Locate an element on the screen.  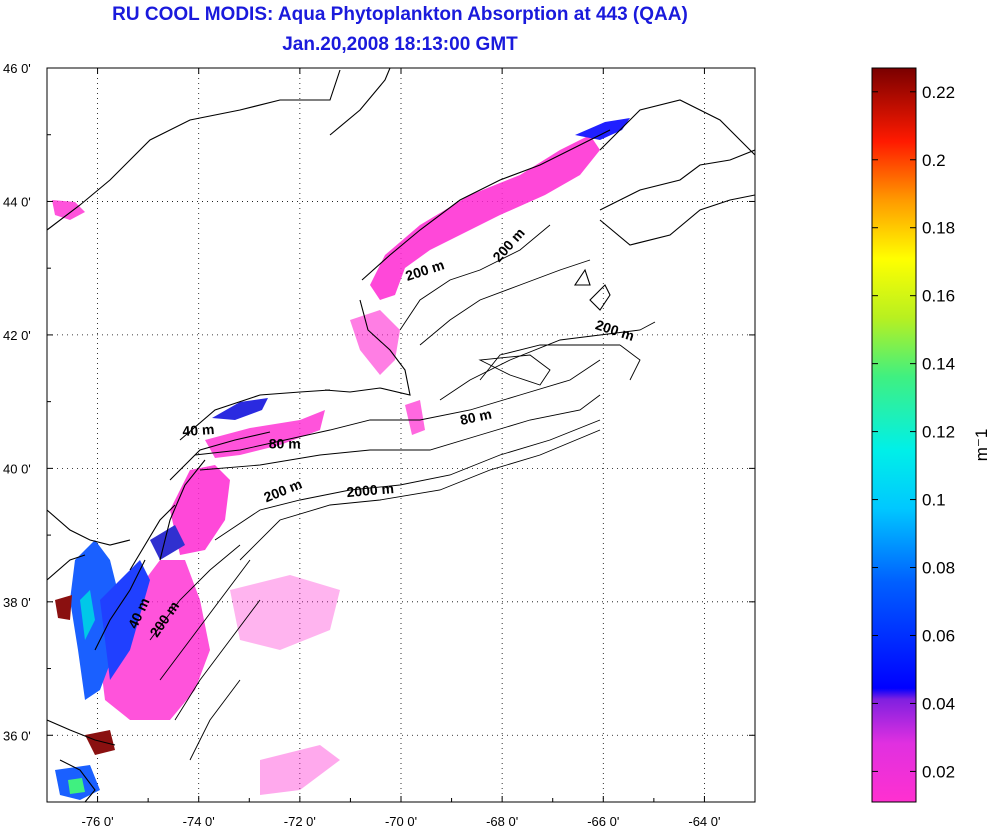
absorption-patch-long-island-sound is located at coordinates (240, 409).